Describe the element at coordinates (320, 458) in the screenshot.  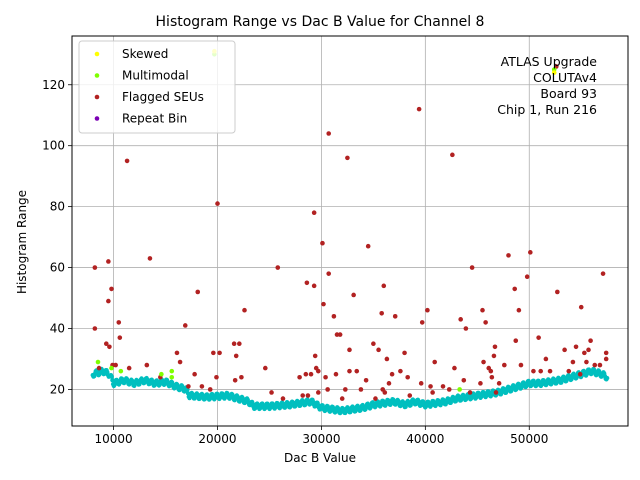
I see `x-axis-label: Dac B Value` at that location.